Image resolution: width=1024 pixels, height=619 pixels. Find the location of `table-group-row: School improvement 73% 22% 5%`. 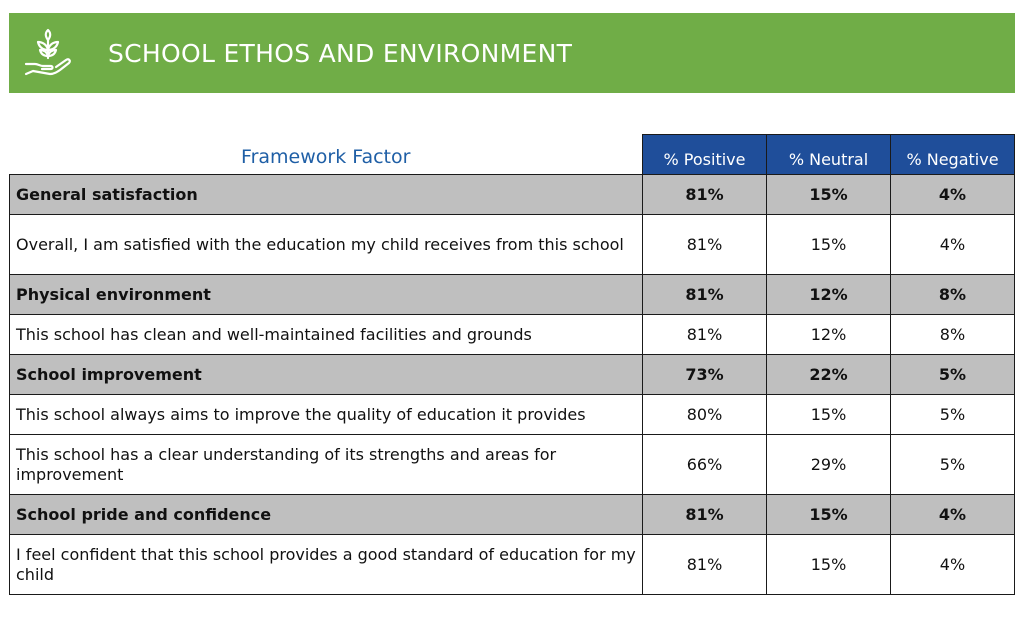

table-group-row: School improvement 73% 22% 5% is located at coordinates (512, 374).